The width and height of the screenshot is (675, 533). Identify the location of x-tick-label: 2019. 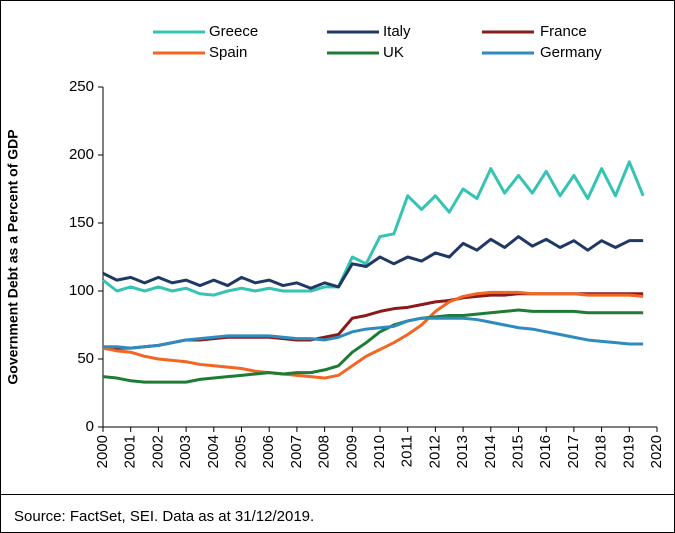
(628, 451).